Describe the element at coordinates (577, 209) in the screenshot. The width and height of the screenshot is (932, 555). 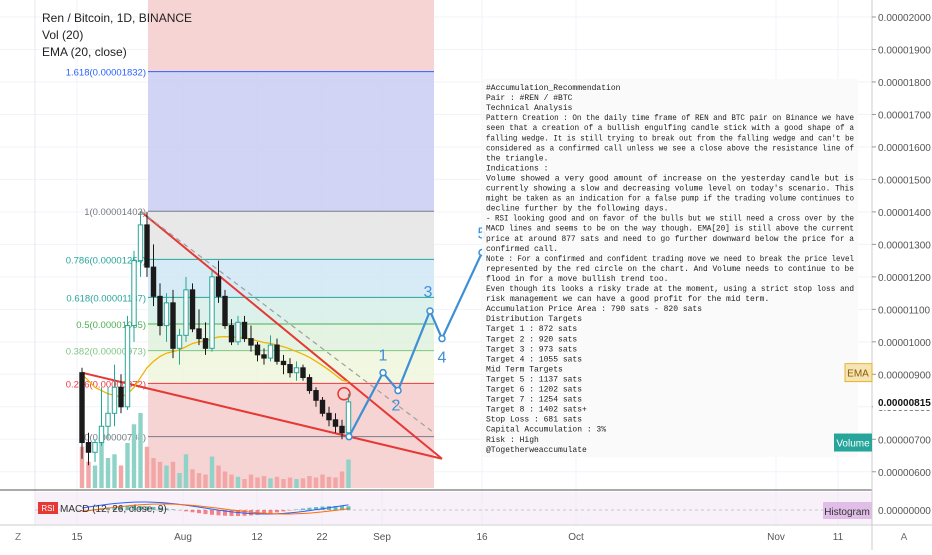
I see `note-line: decline further by the following days.` at that location.